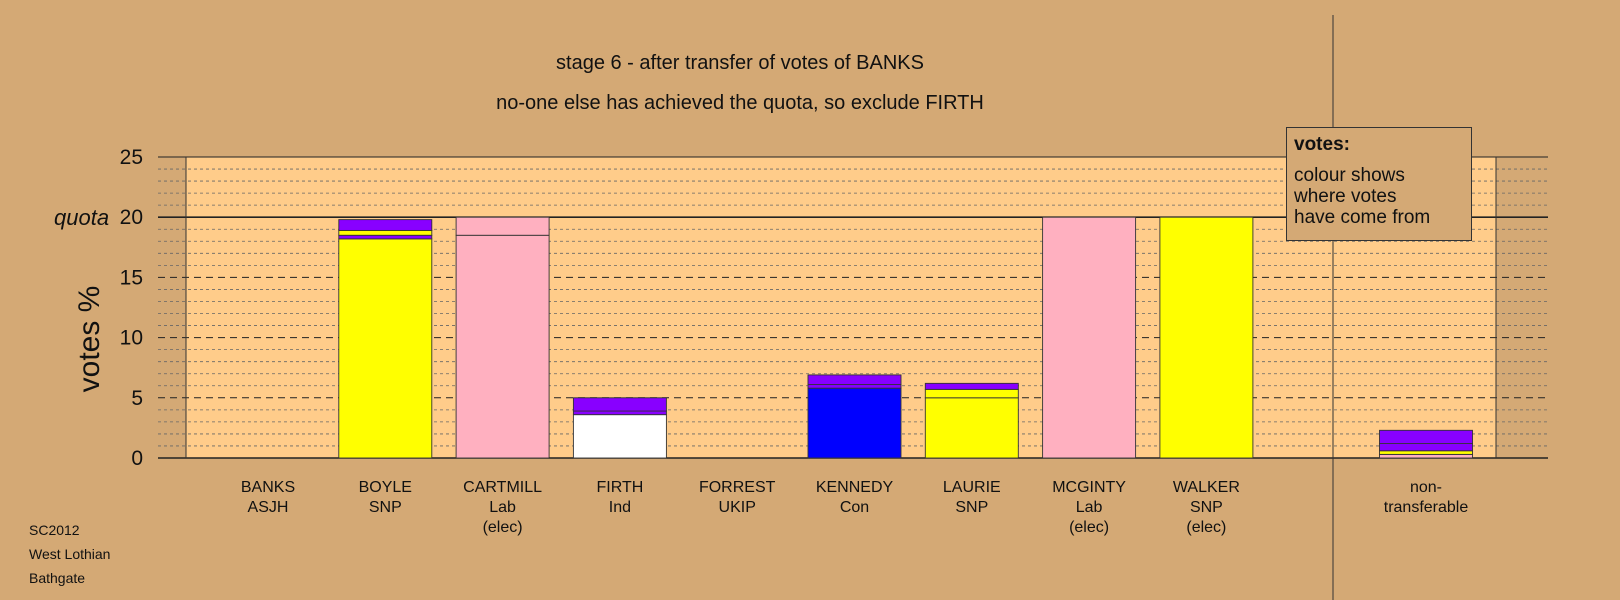  I want to click on bar-walker-segment, so click(1206, 337).